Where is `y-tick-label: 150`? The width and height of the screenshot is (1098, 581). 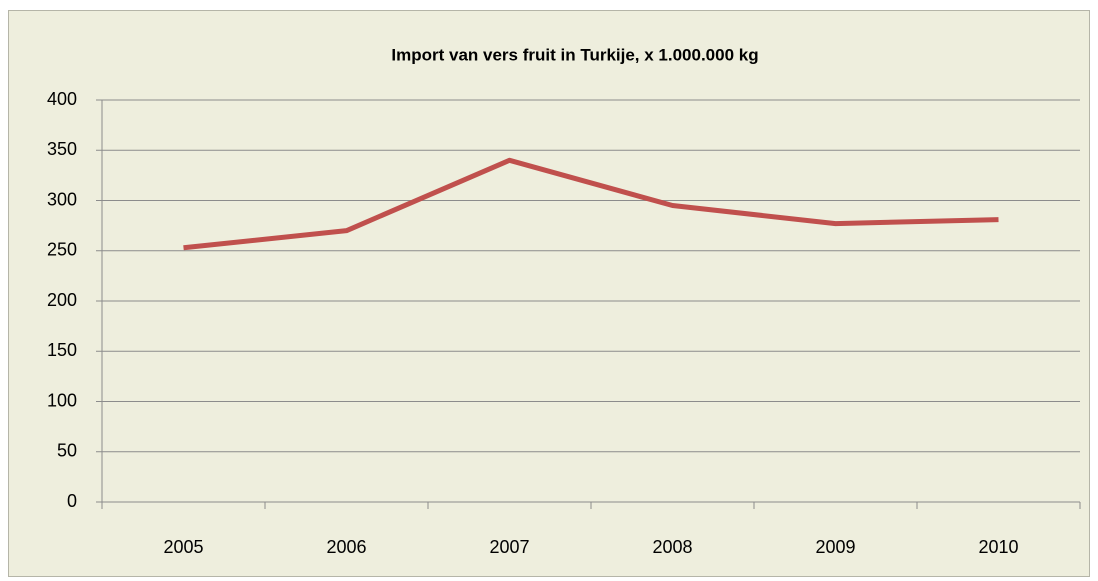
y-tick-label: 150 is located at coordinates (62, 350).